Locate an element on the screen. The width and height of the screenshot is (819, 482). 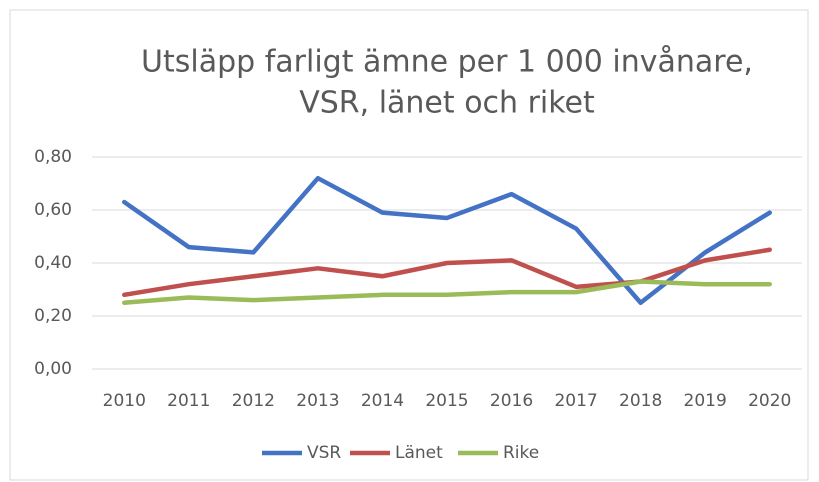
x-tick-label: 2010 is located at coordinates (124, 401).